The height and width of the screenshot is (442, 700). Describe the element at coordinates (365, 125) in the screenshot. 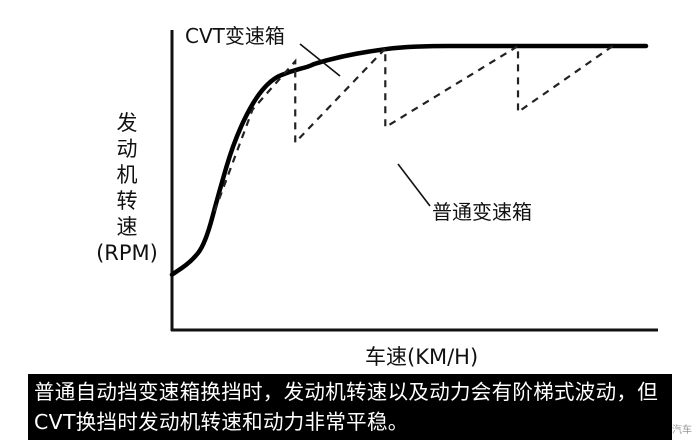

I see `annotation-leaders` at that location.